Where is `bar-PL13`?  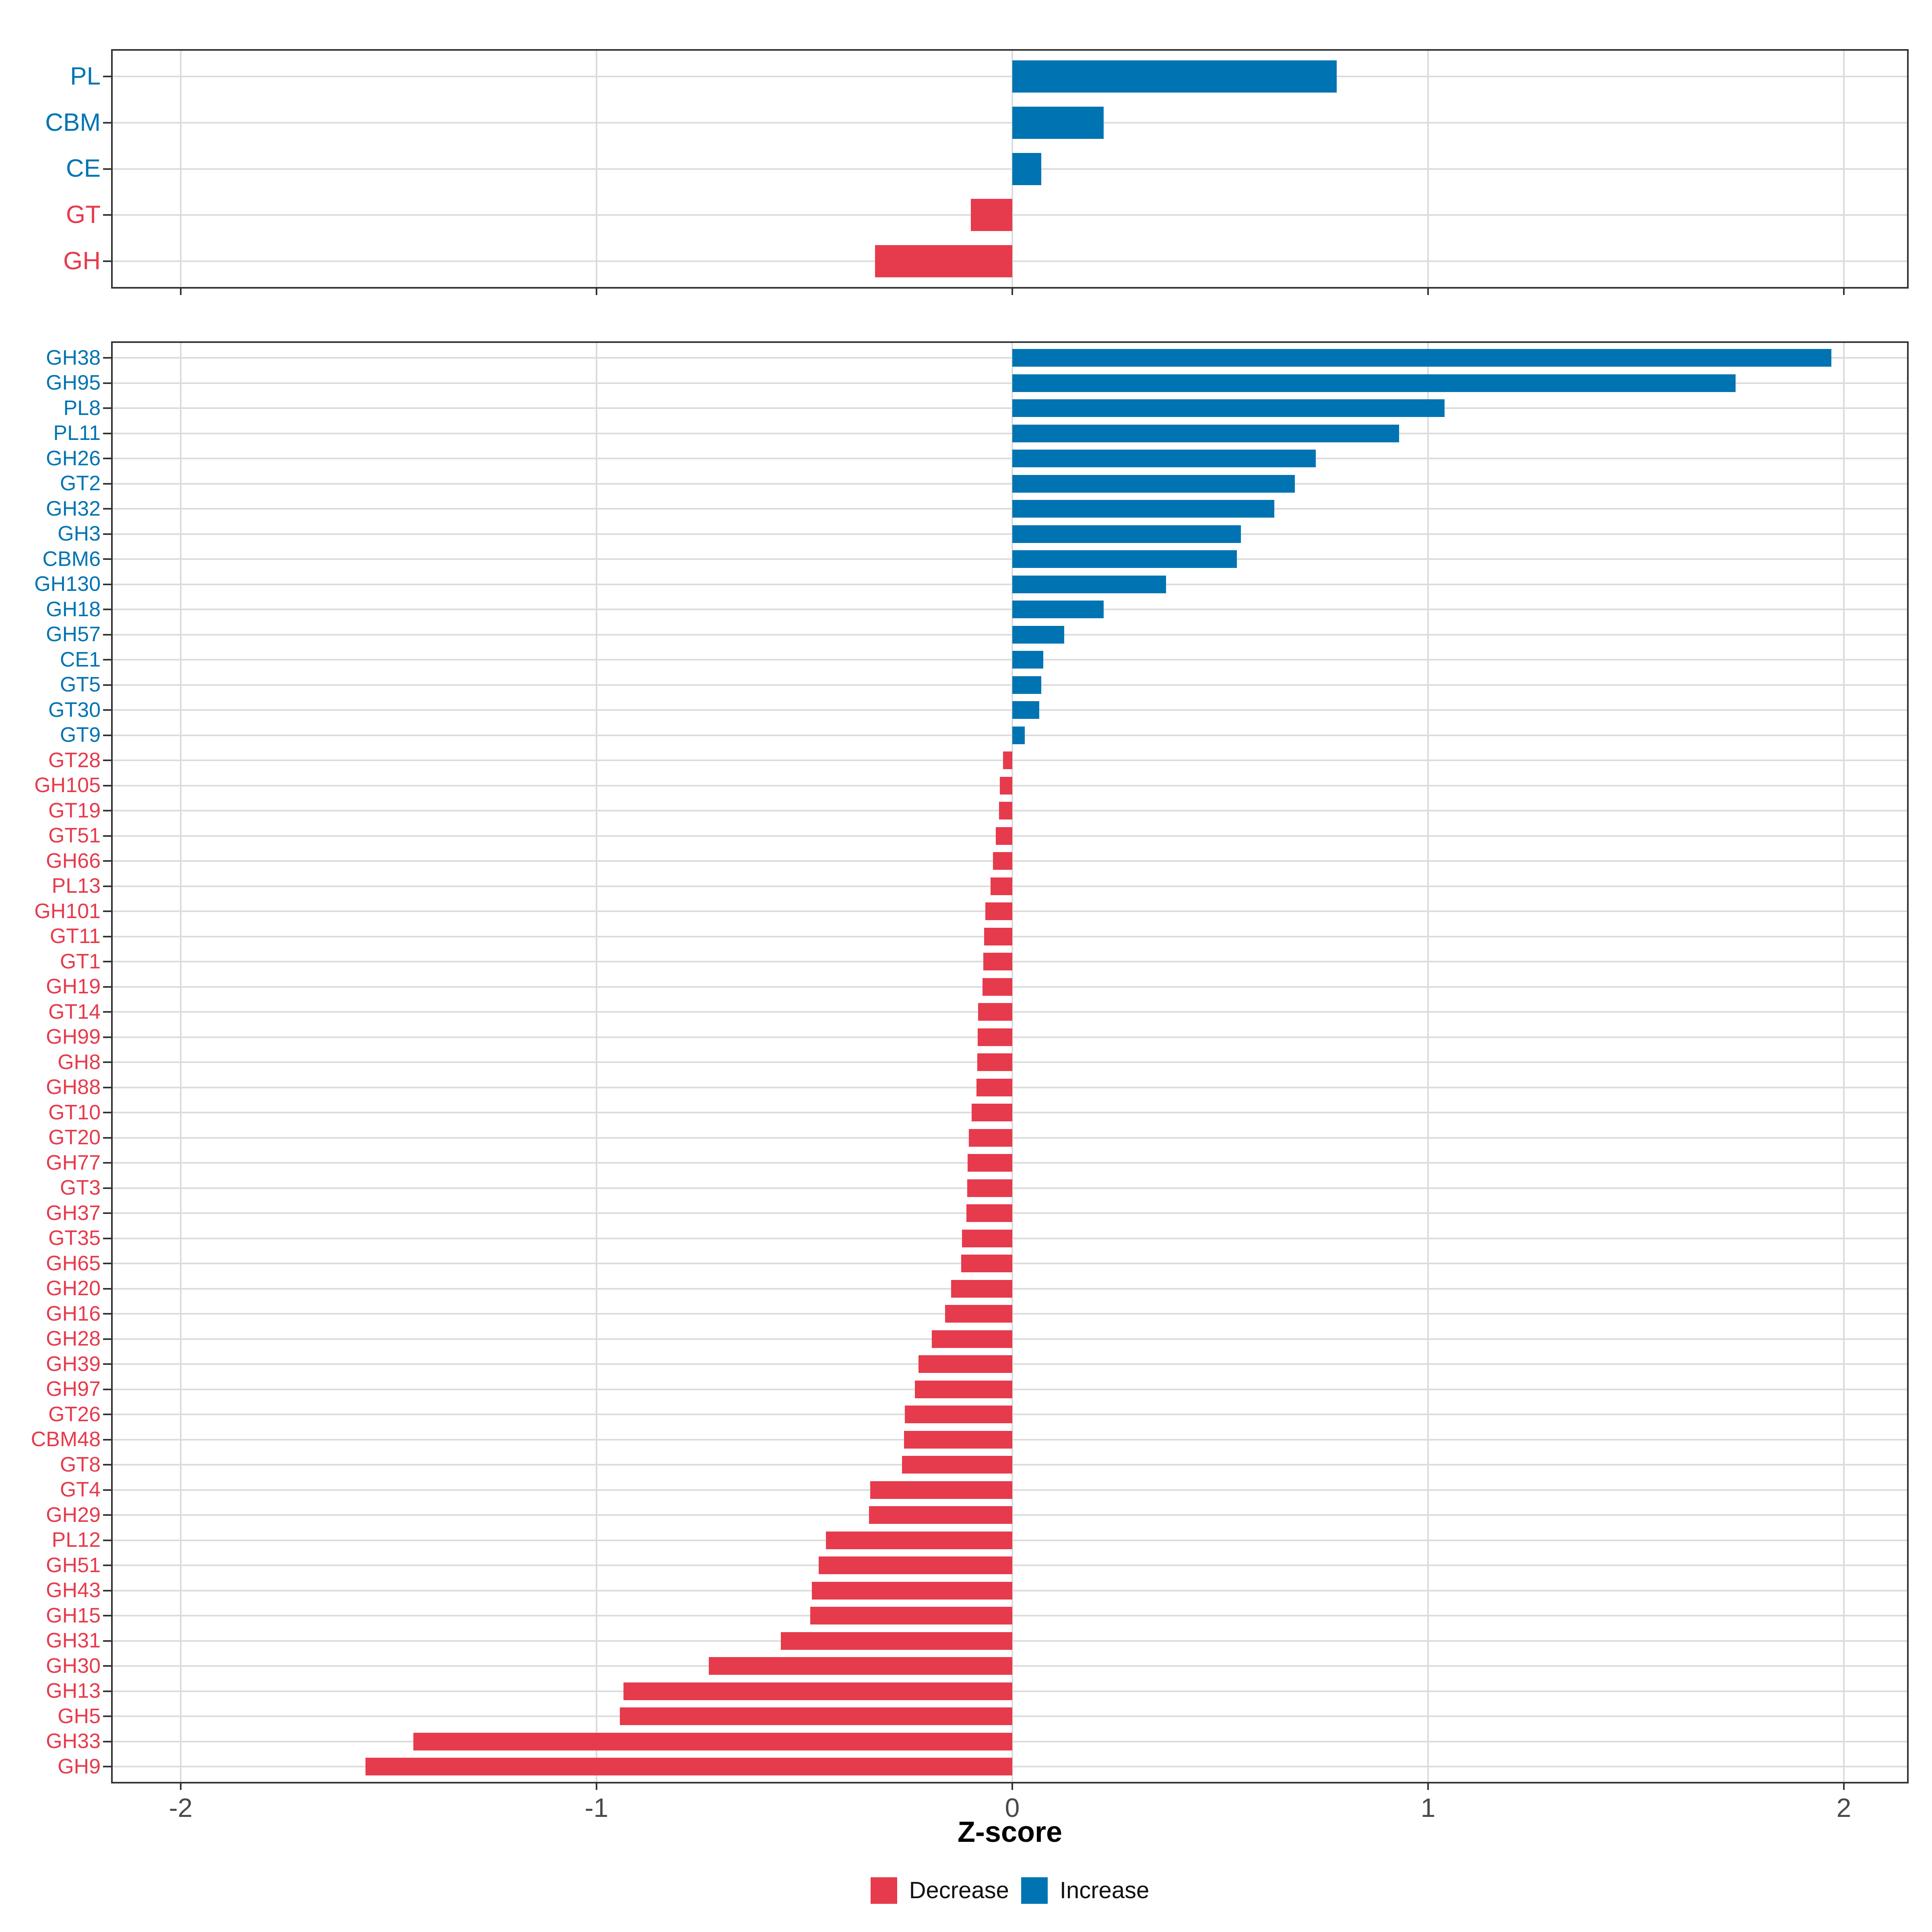 bar-PL13 is located at coordinates (1001, 886).